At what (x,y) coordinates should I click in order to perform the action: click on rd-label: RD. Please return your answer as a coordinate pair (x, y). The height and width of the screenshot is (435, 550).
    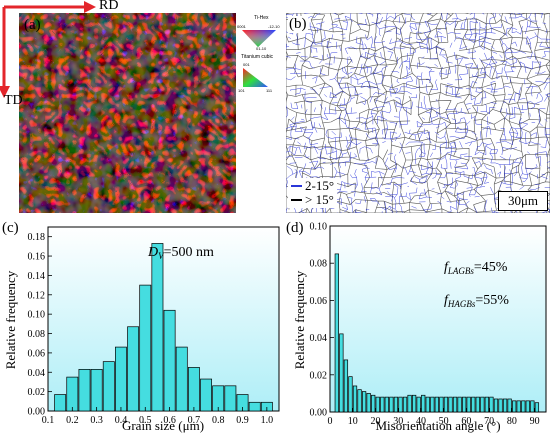
    Looking at the image, I should click on (109, 6).